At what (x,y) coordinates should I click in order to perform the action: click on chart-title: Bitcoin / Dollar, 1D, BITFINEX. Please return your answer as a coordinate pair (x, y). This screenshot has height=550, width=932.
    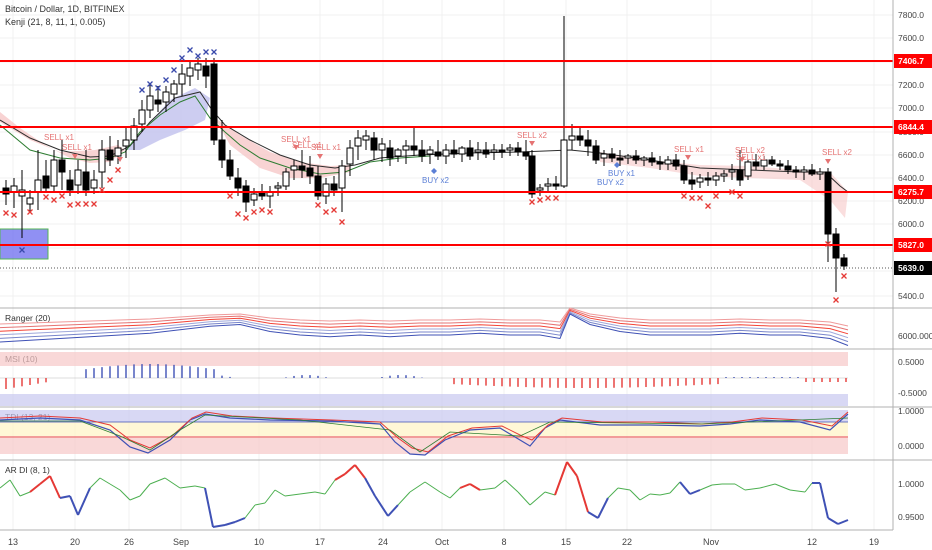
    Looking at the image, I should click on (65, 9).